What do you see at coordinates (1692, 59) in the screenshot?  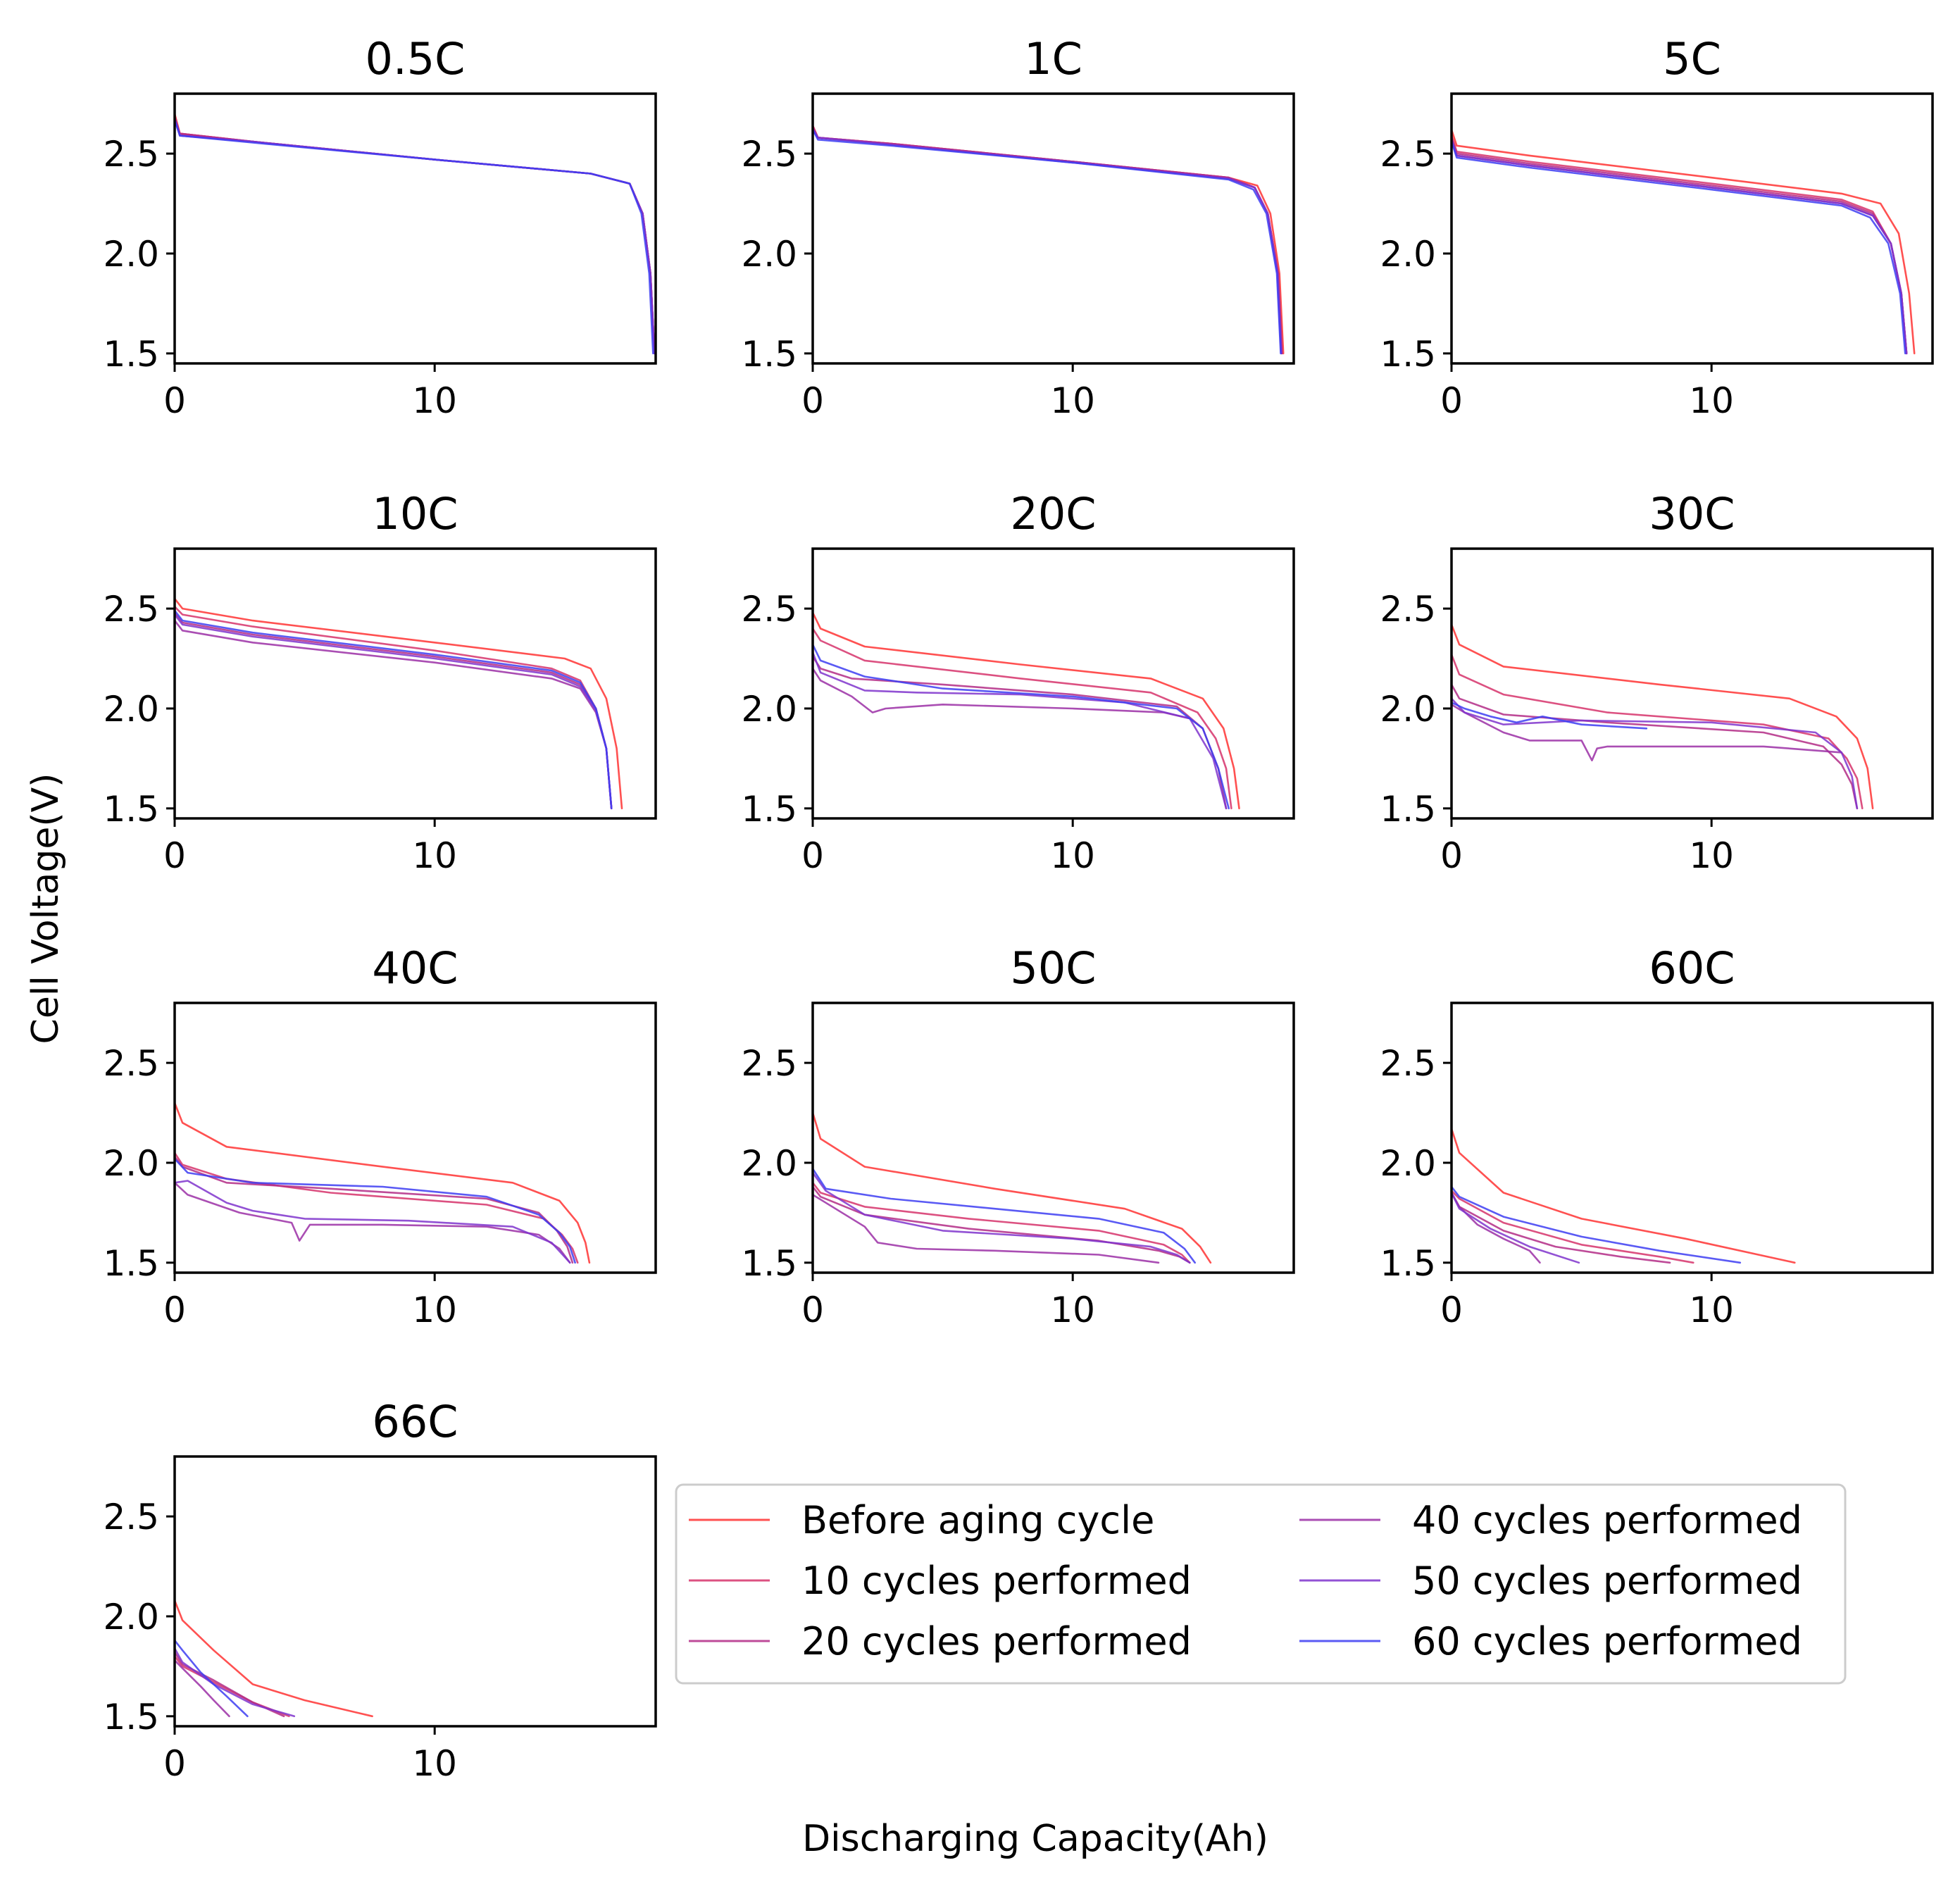 I see `panel-title: 5C` at bounding box center [1692, 59].